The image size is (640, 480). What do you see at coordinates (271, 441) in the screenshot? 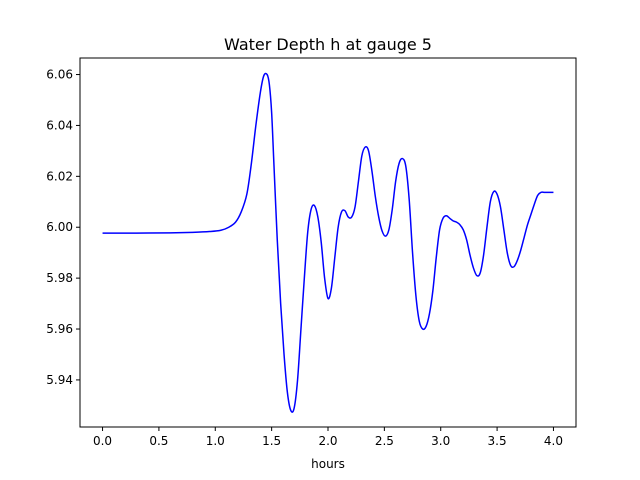
I see `x-tick-label: 1.5` at bounding box center [271, 441].